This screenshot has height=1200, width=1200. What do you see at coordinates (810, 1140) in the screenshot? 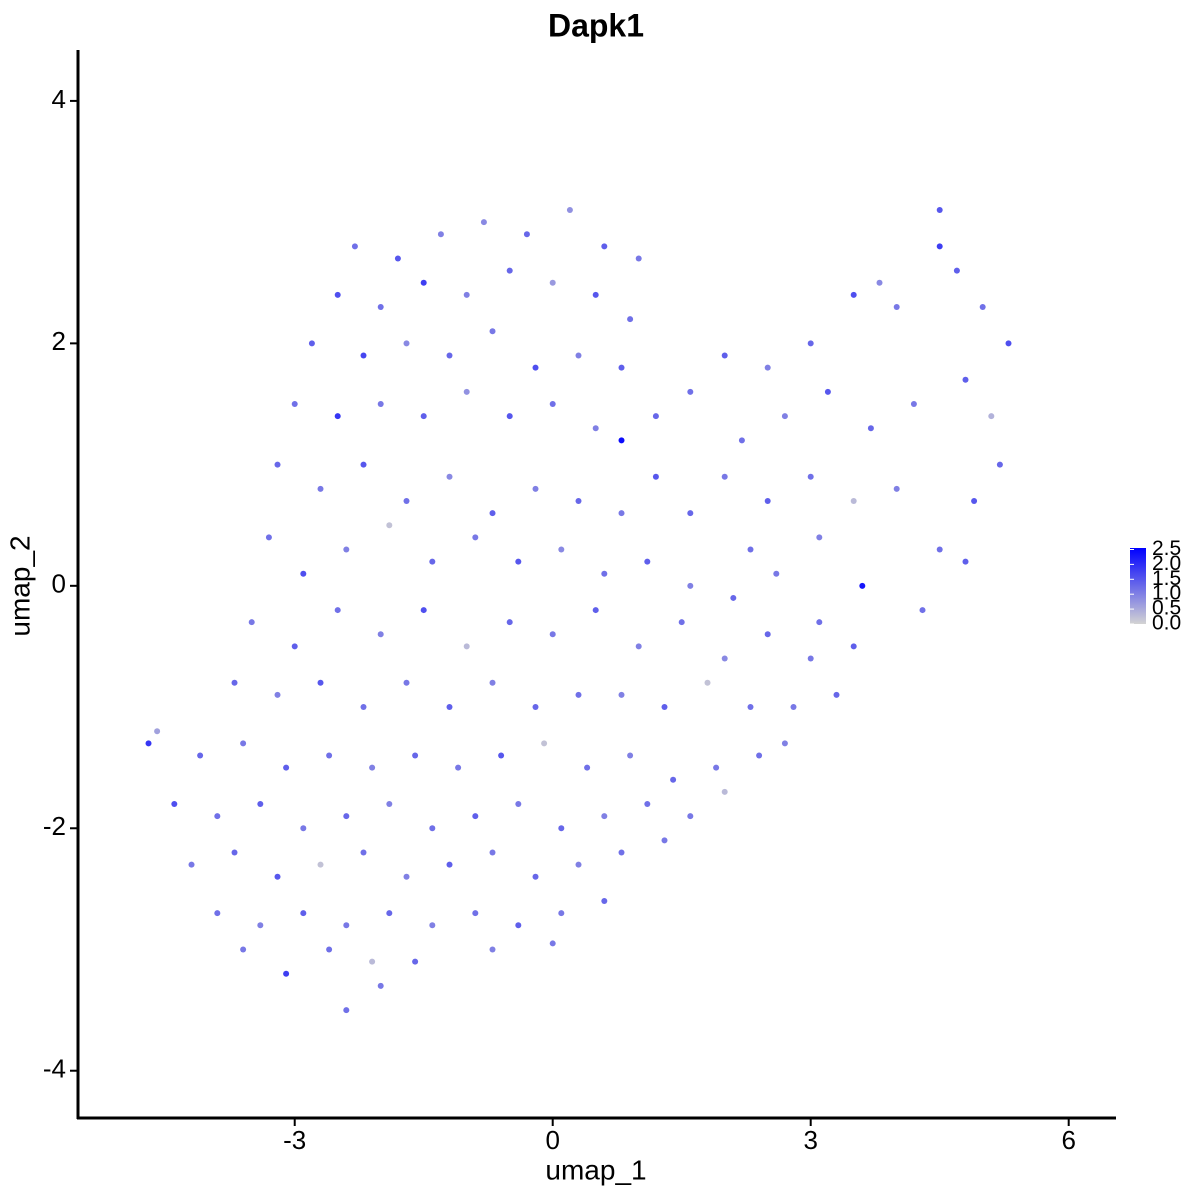
I see `x-tick-label: 3` at bounding box center [810, 1140].